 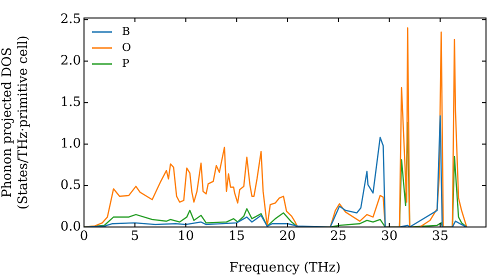 I want to click on y-tick-label: 0.0, so click(x=70, y=226).